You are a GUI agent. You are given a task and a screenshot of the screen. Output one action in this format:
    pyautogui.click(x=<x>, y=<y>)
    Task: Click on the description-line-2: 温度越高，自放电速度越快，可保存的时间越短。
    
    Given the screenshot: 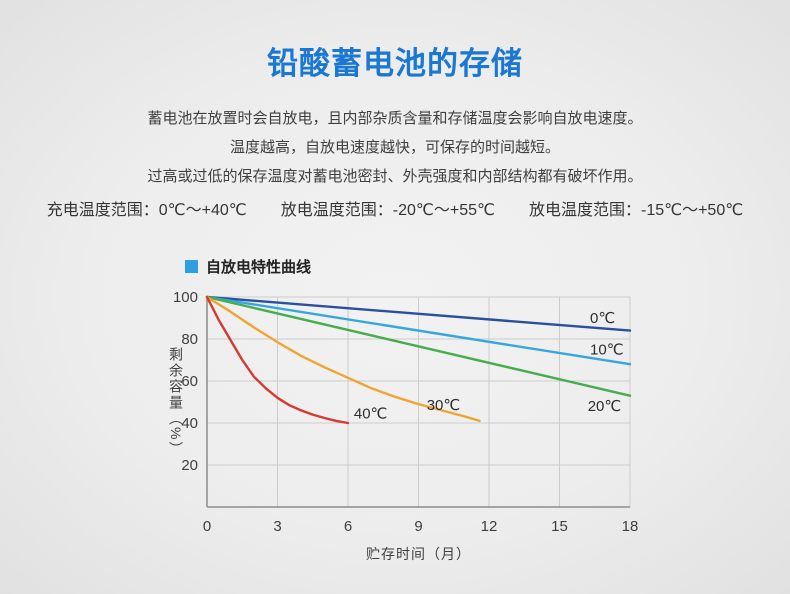 What is the action you would take?
    pyautogui.click(x=394, y=147)
    